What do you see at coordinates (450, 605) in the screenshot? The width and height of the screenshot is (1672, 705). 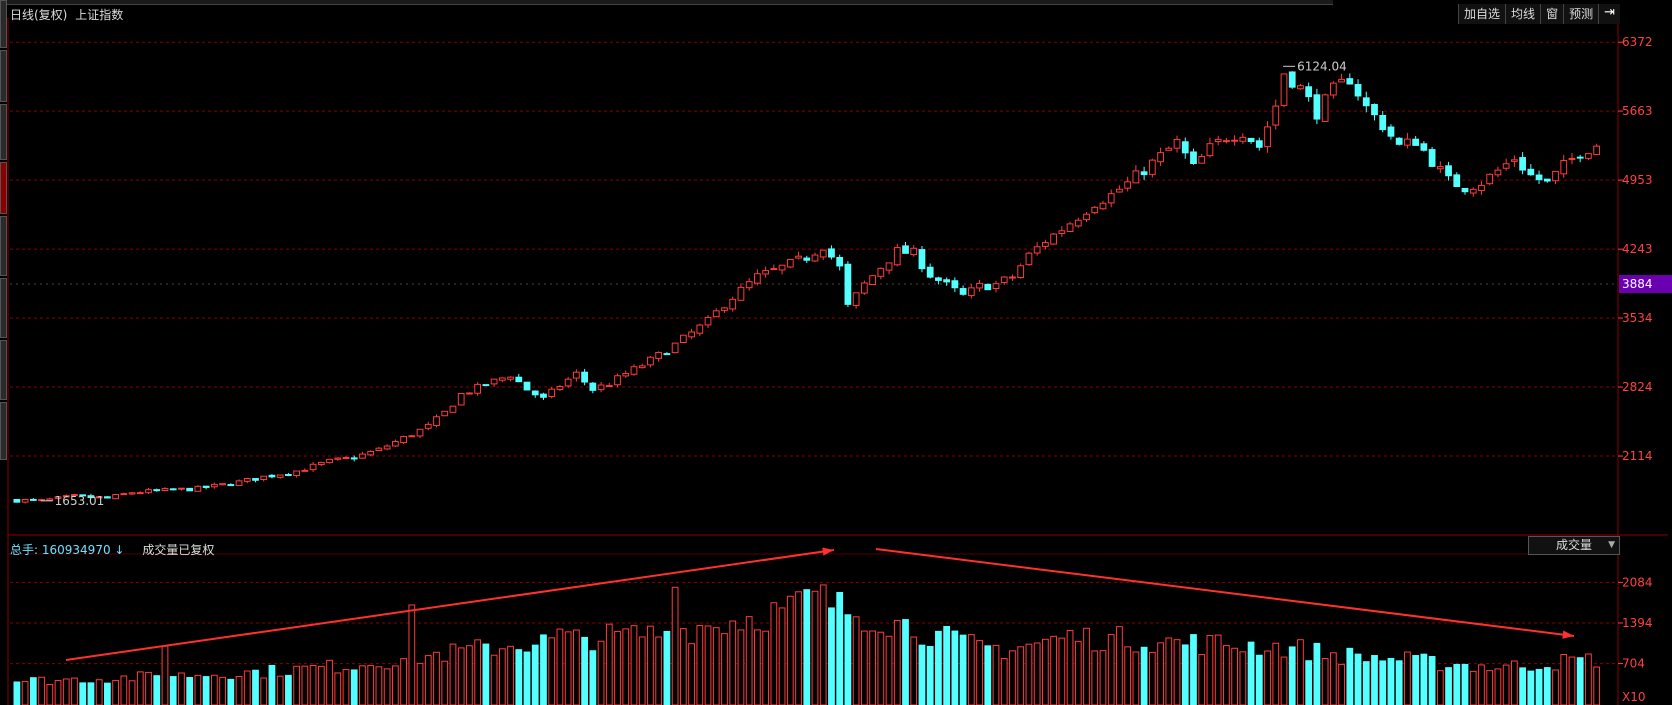 I see `rising-trend-arrow` at bounding box center [450, 605].